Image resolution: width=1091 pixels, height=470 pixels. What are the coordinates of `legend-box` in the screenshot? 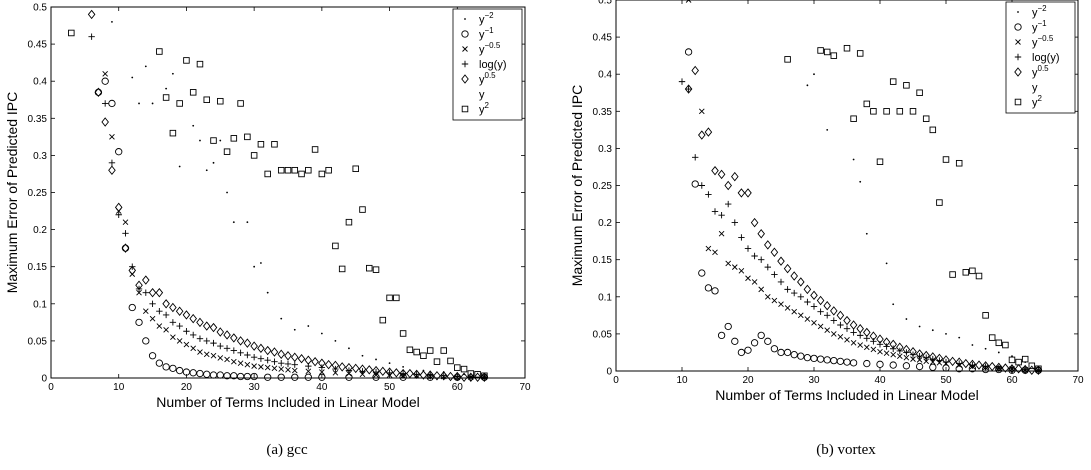 It's located at (1040, 57).